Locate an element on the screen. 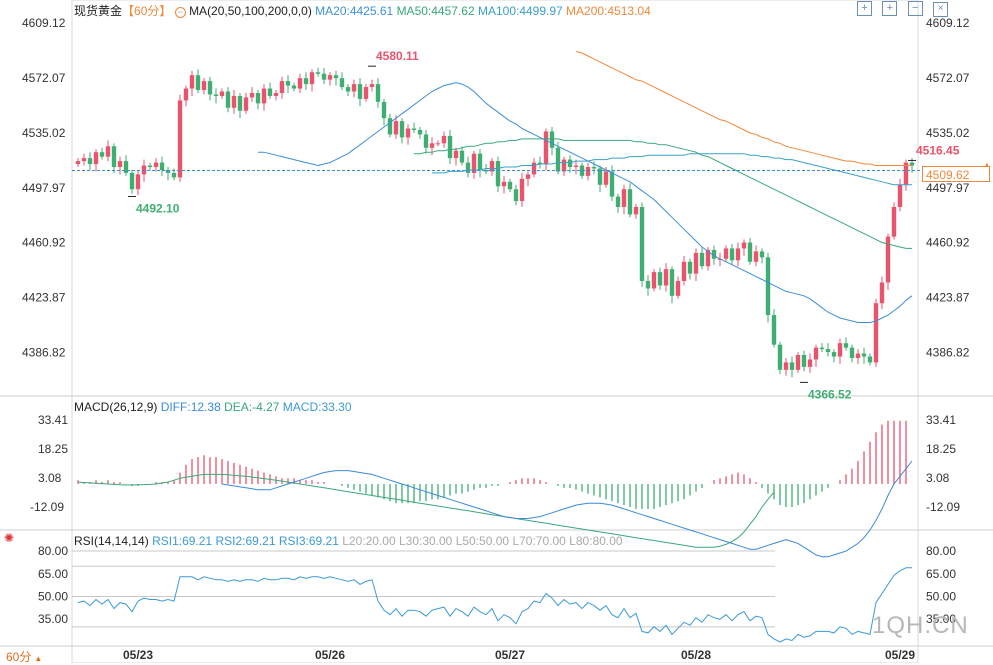  price-tick-right: 4386.82 is located at coordinates (948, 352).